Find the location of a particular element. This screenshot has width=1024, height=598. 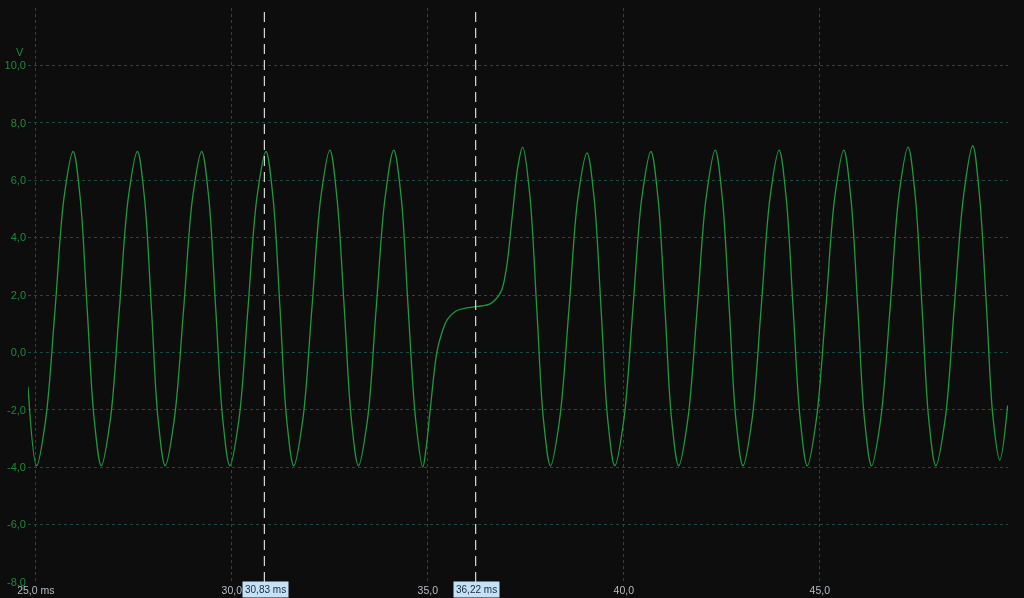

x-tick-label: 35,0 is located at coordinates (428, 589).